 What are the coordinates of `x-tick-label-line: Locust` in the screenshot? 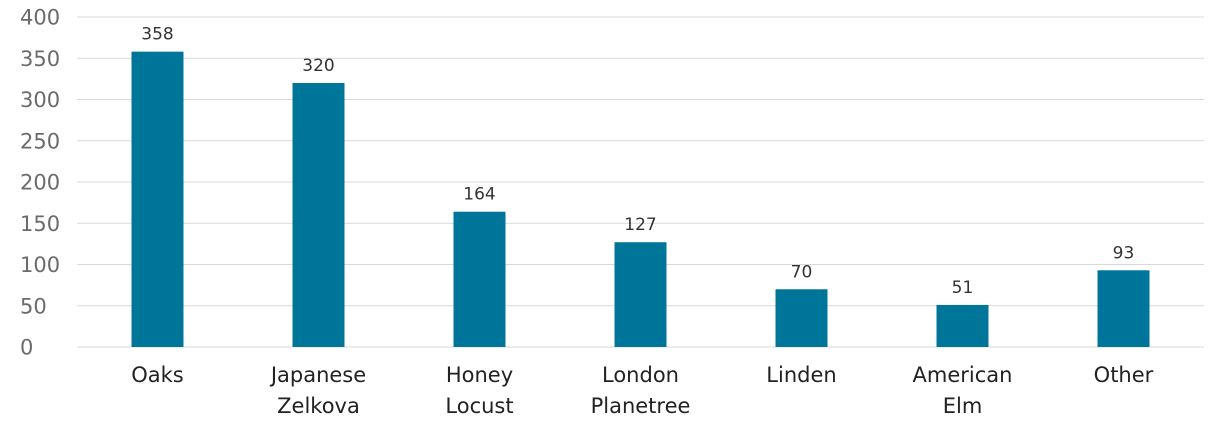 It's located at (479, 406).